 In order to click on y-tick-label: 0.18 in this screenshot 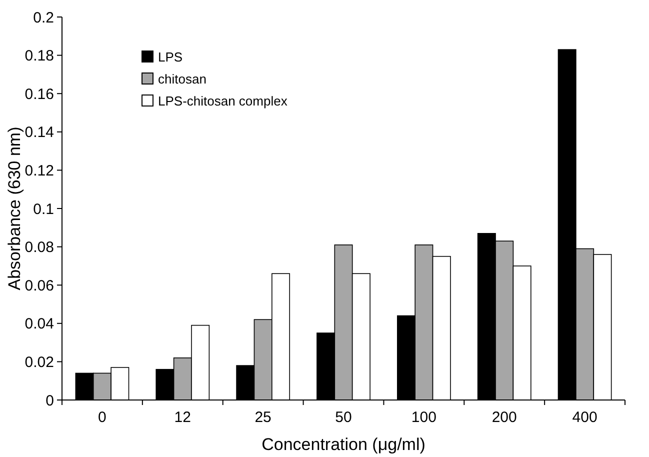, I will do `click(39, 56)`.